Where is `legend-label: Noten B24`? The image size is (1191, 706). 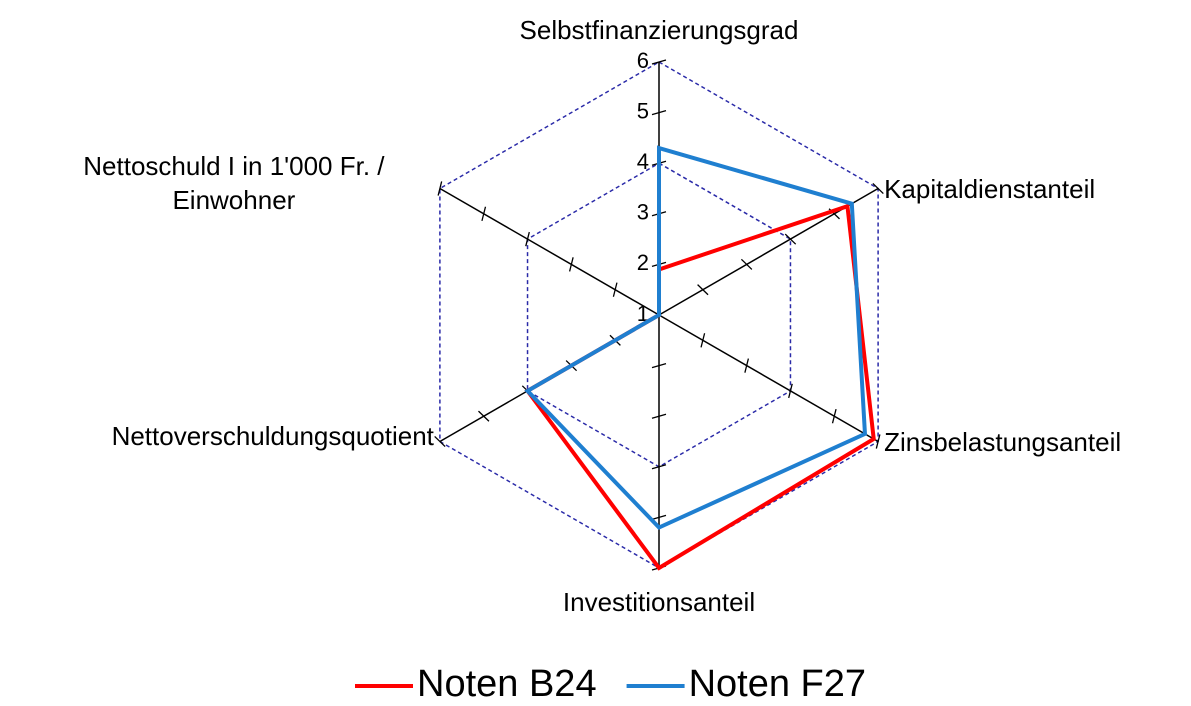
legend-label: Noten B24 is located at coordinates (507, 684).